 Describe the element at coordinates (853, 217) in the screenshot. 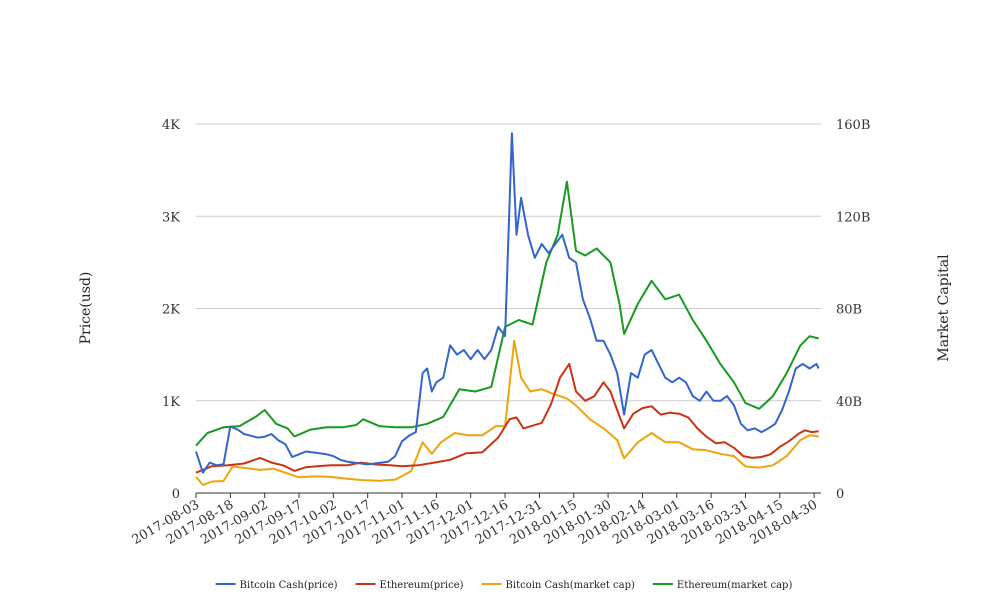

I see `y-right-tick-label: 120B` at that location.